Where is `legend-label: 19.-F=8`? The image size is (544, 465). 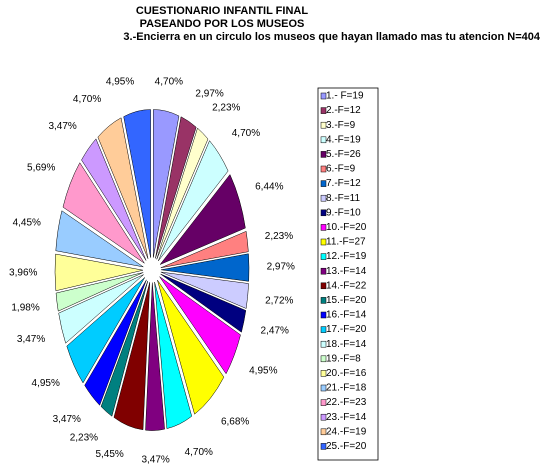 legend-label: 19.-F=8 is located at coordinates (343, 358).